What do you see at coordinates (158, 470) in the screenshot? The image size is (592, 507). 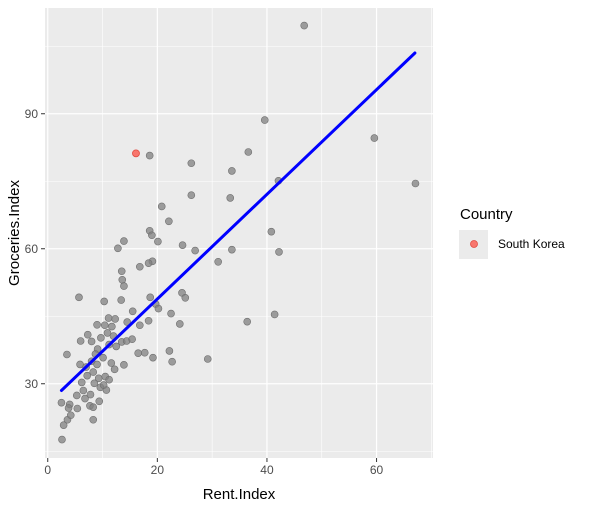 I see `x-tick-label: 20` at bounding box center [158, 470].